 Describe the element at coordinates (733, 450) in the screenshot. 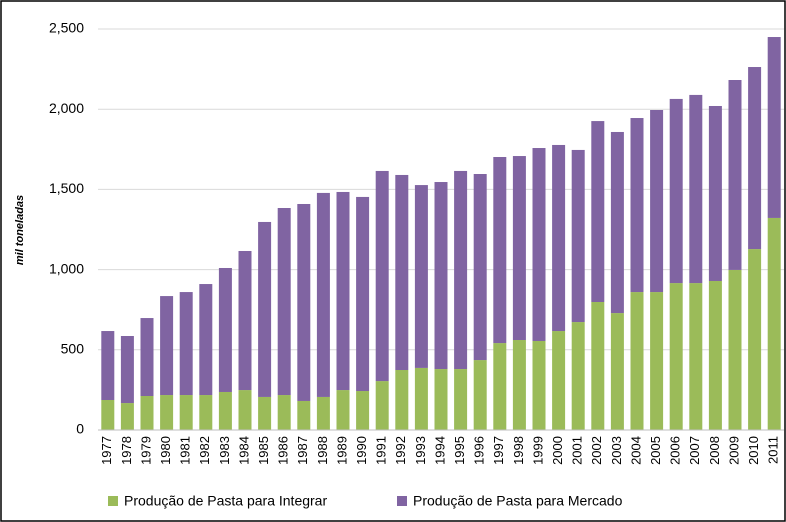

I see `x-tick-label: 2009` at that location.